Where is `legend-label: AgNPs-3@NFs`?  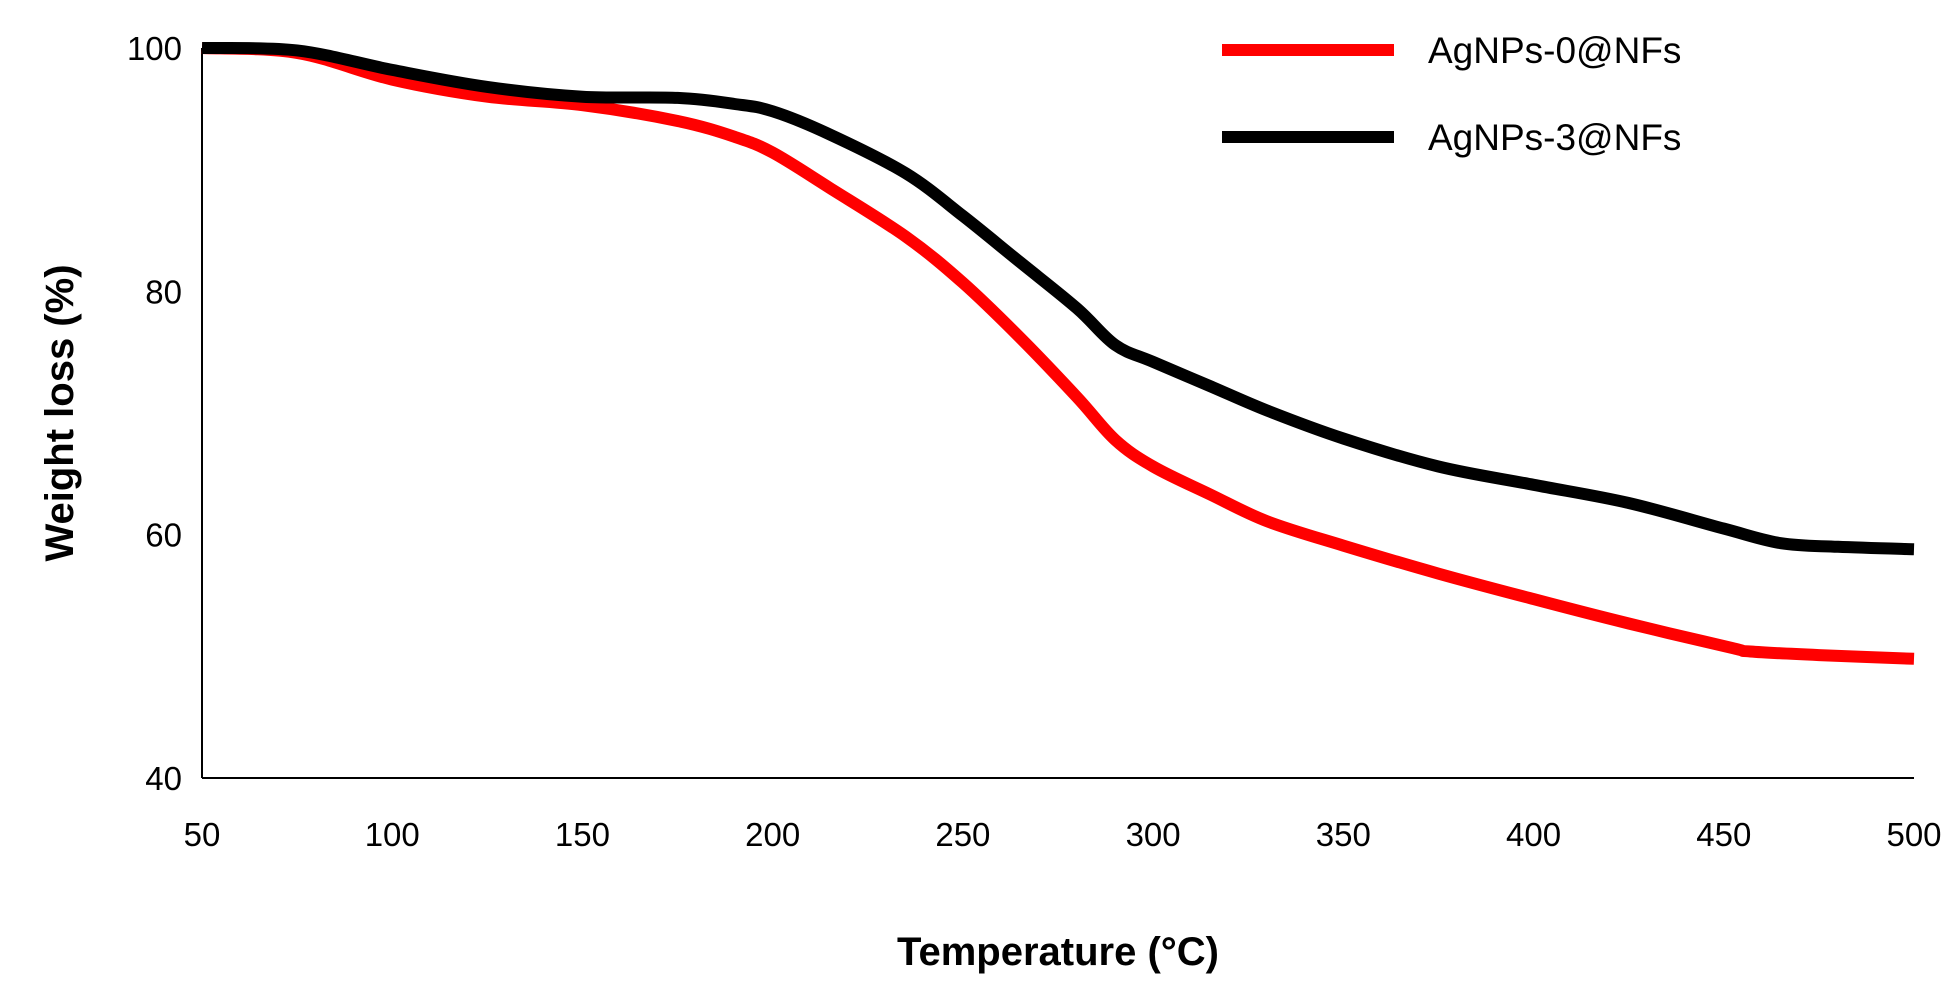
legend-label: AgNPs-3@NFs is located at coordinates (1554, 137).